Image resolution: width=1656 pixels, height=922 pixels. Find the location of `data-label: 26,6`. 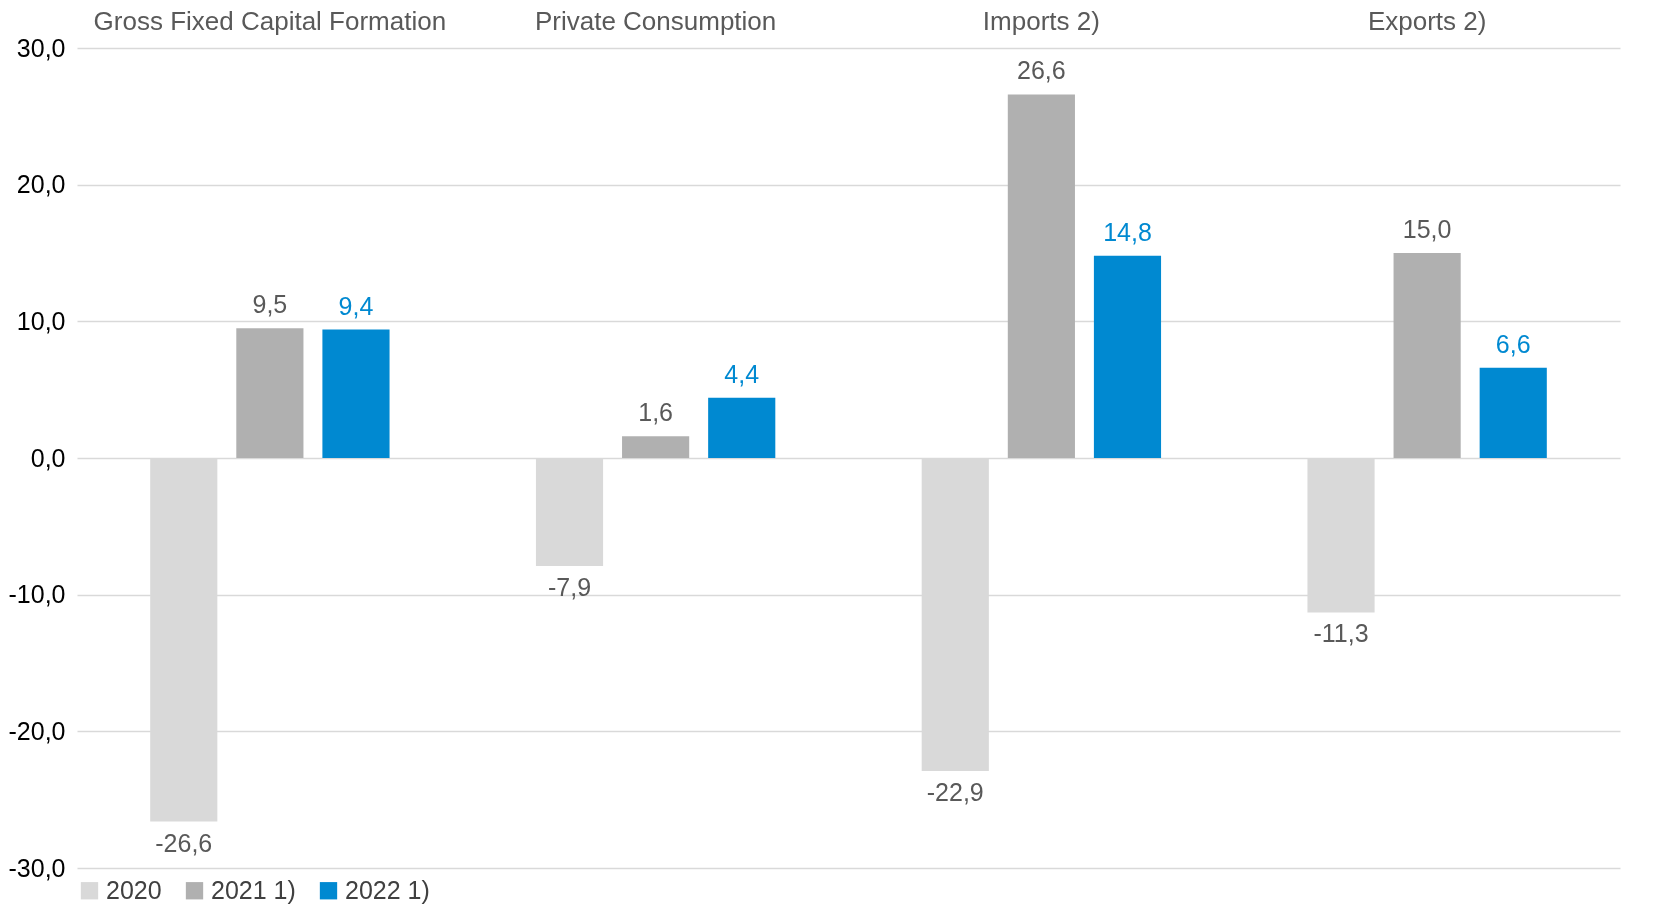

data-label: 26,6 is located at coordinates (1041, 70).